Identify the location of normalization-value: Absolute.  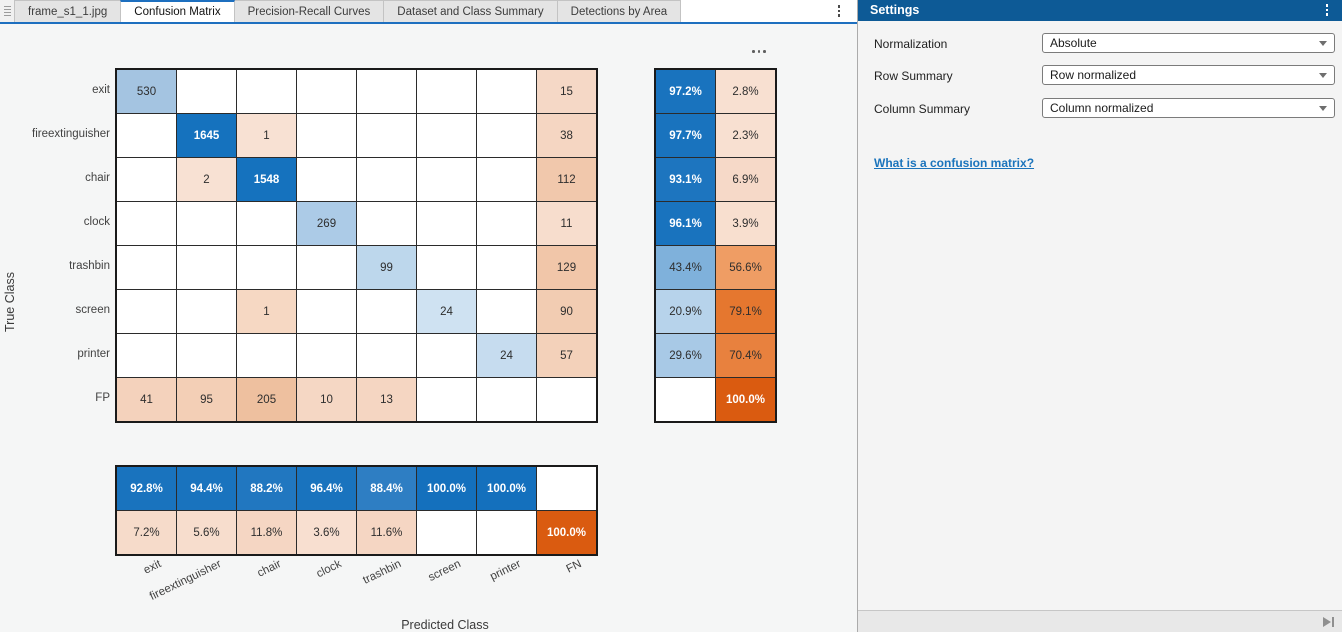
(1073, 43).